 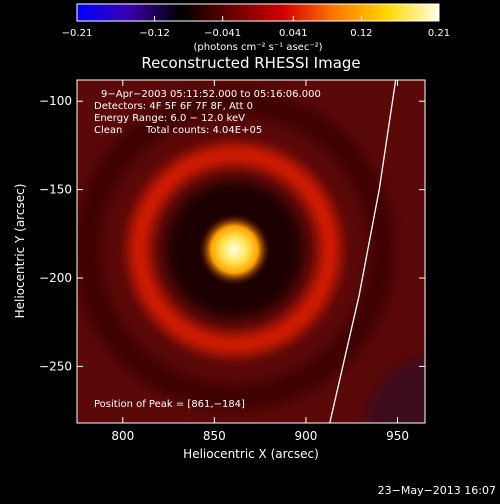 I want to click on colorbar-tick-label: 0.12, so click(x=361, y=33).